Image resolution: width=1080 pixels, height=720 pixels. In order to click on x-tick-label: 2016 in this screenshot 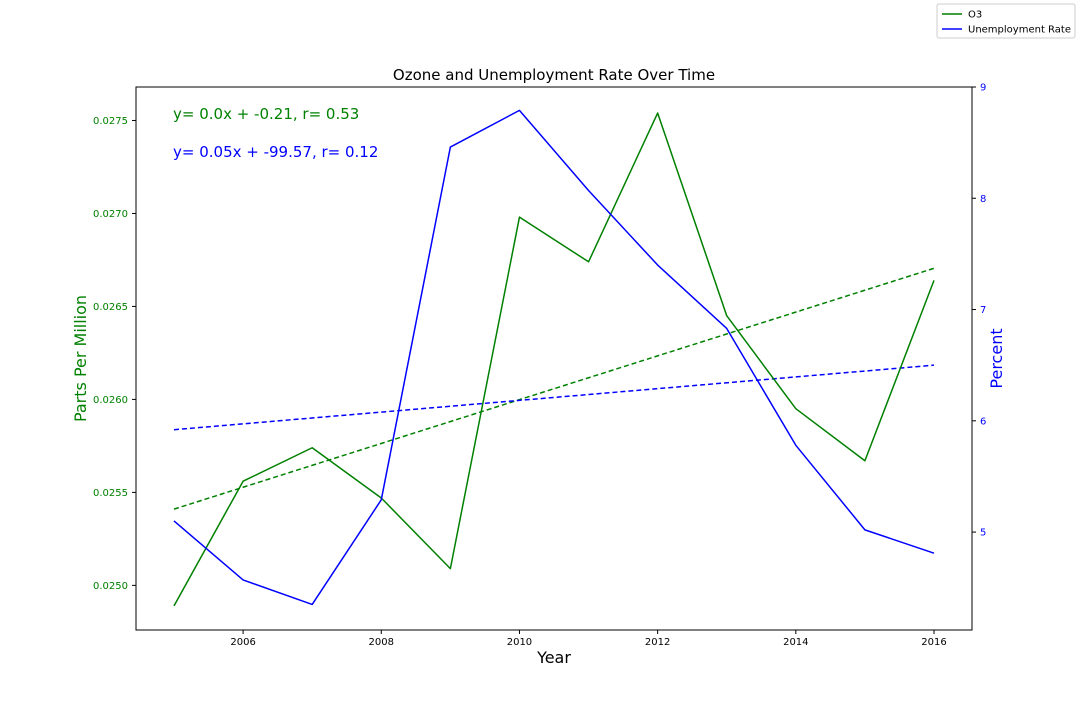, I will do `click(933, 642)`.